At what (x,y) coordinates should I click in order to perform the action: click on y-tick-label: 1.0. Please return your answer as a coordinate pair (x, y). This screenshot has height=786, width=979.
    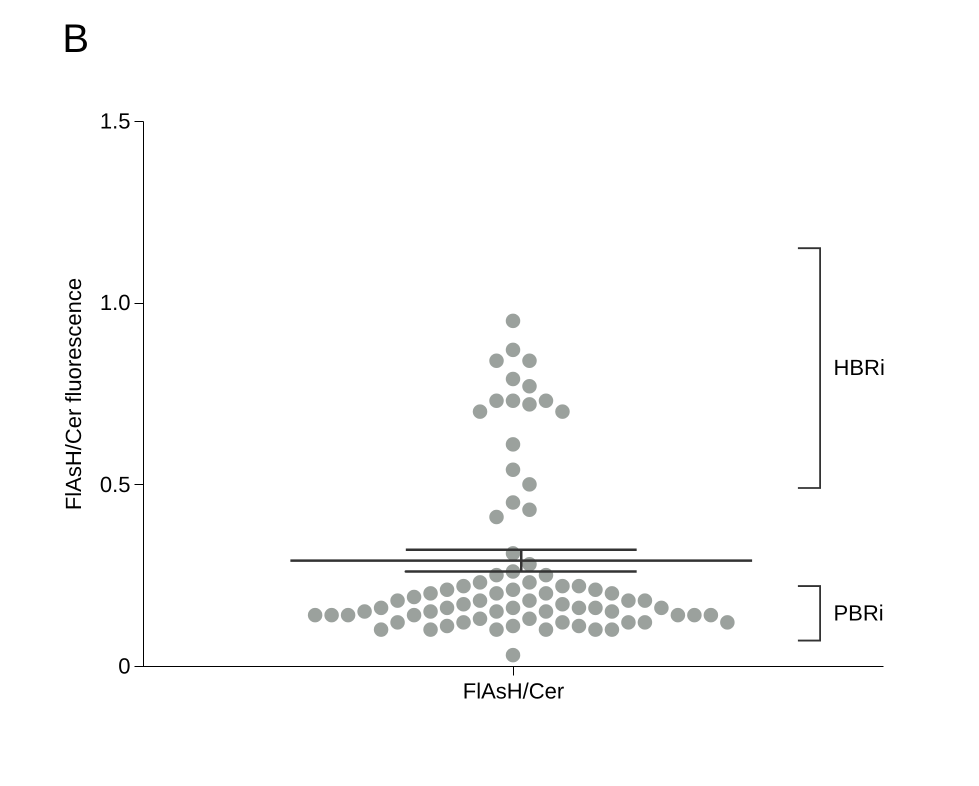
    Looking at the image, I should click on (115, 303).